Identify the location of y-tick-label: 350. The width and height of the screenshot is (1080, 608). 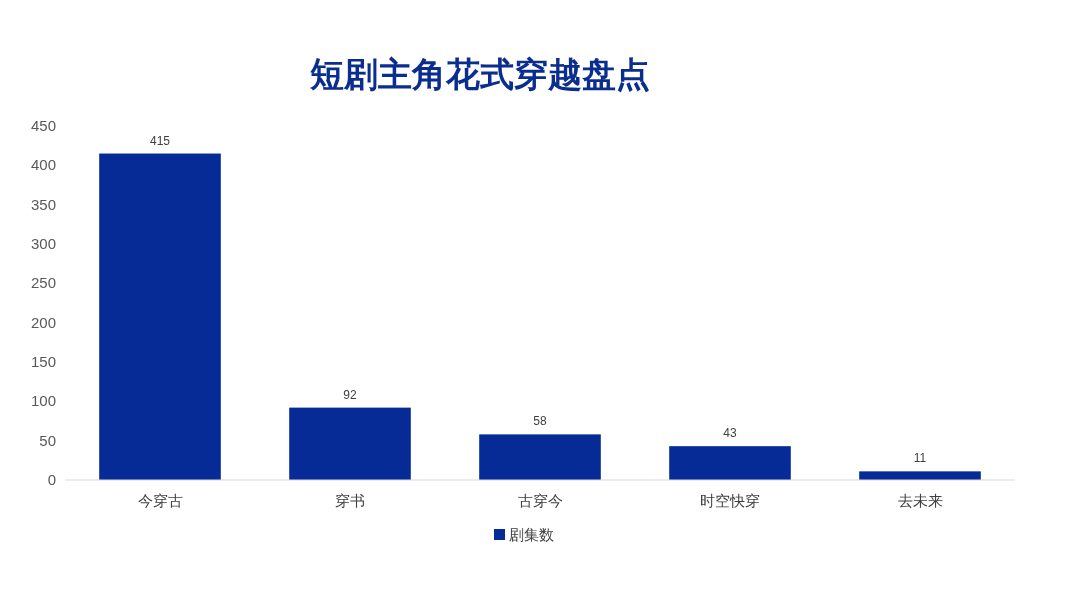
(43, 204).